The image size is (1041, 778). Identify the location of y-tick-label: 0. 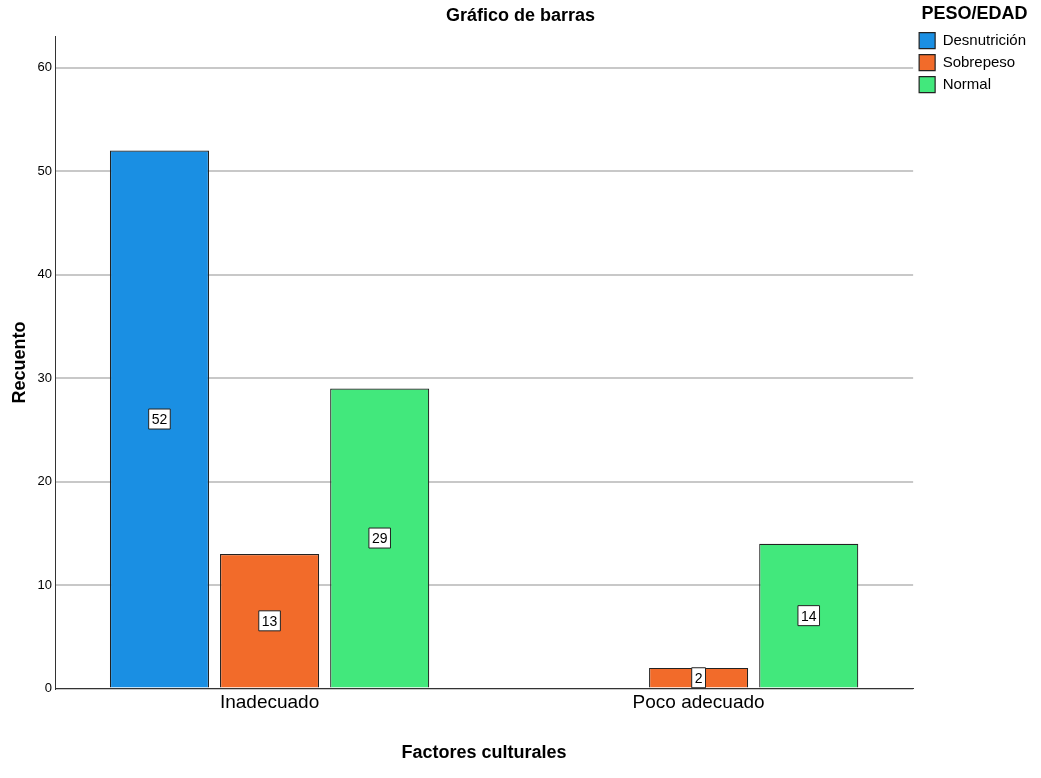
(48, 688).